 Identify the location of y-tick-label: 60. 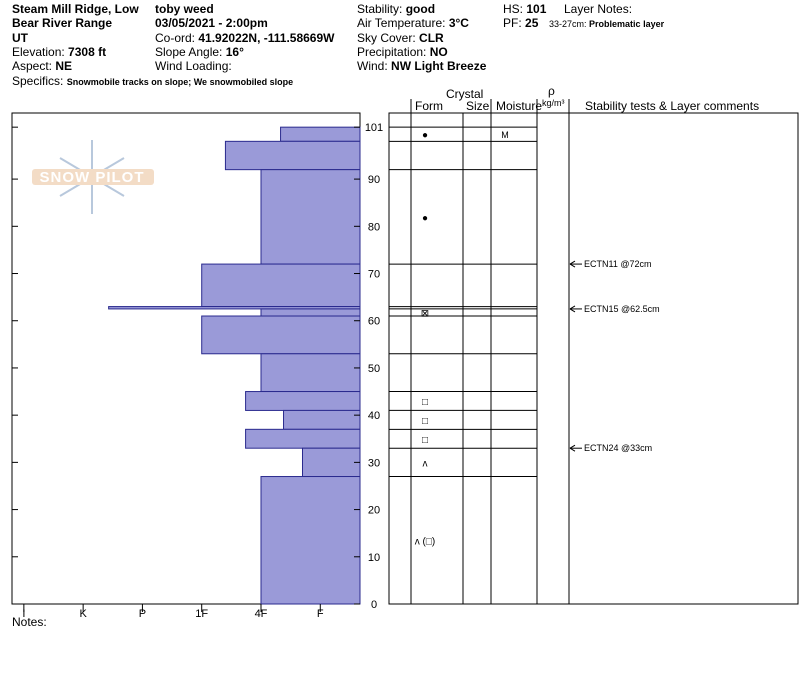
(374, 322).